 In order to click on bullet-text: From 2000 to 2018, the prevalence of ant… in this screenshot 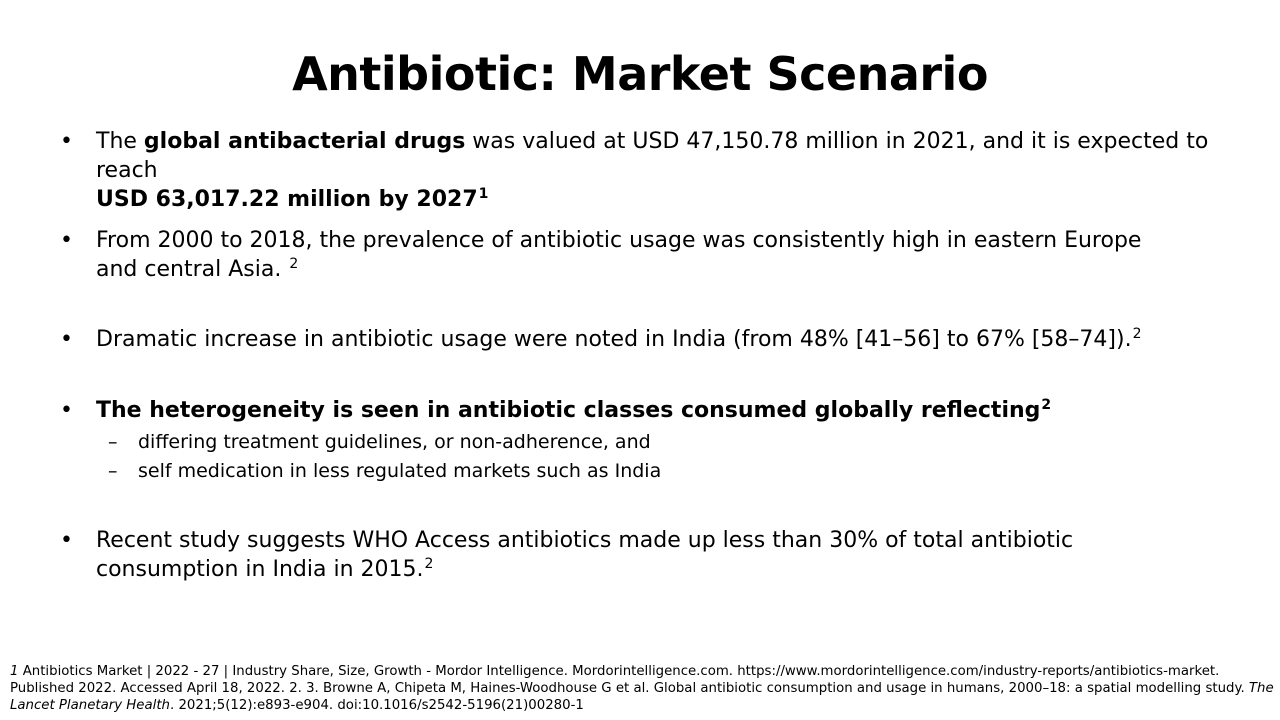, I will do `click(619, 255)`.